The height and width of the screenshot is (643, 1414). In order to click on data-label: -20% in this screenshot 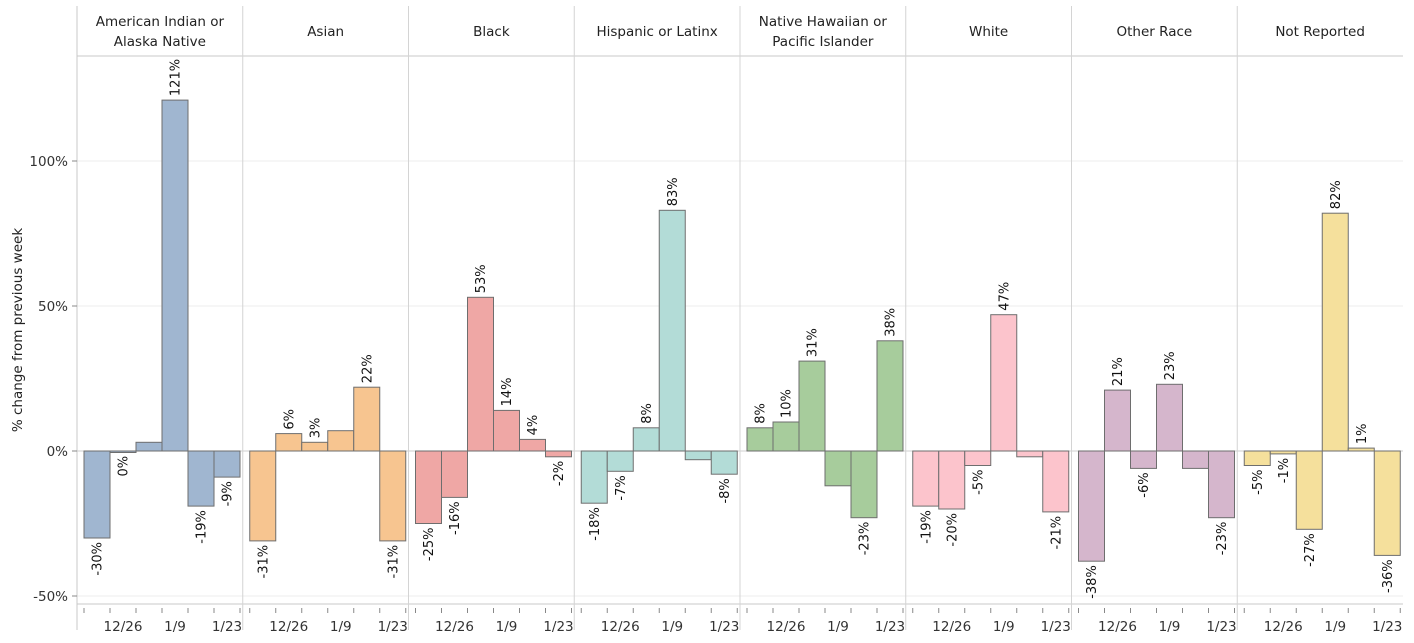, I will do `click(952, 530)`.